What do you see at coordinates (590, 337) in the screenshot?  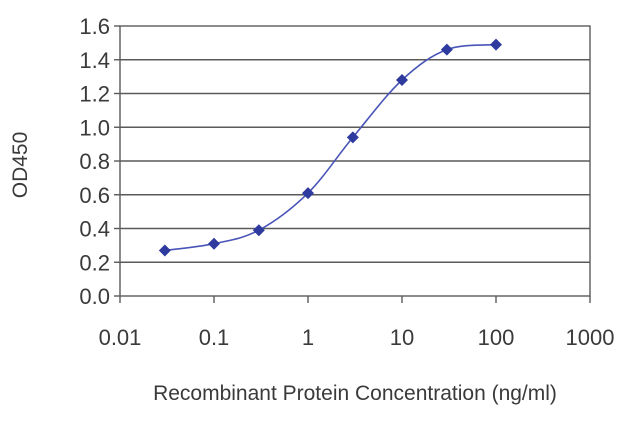 I see `x-tick-label: 1000` at bounding box center [590, 337].